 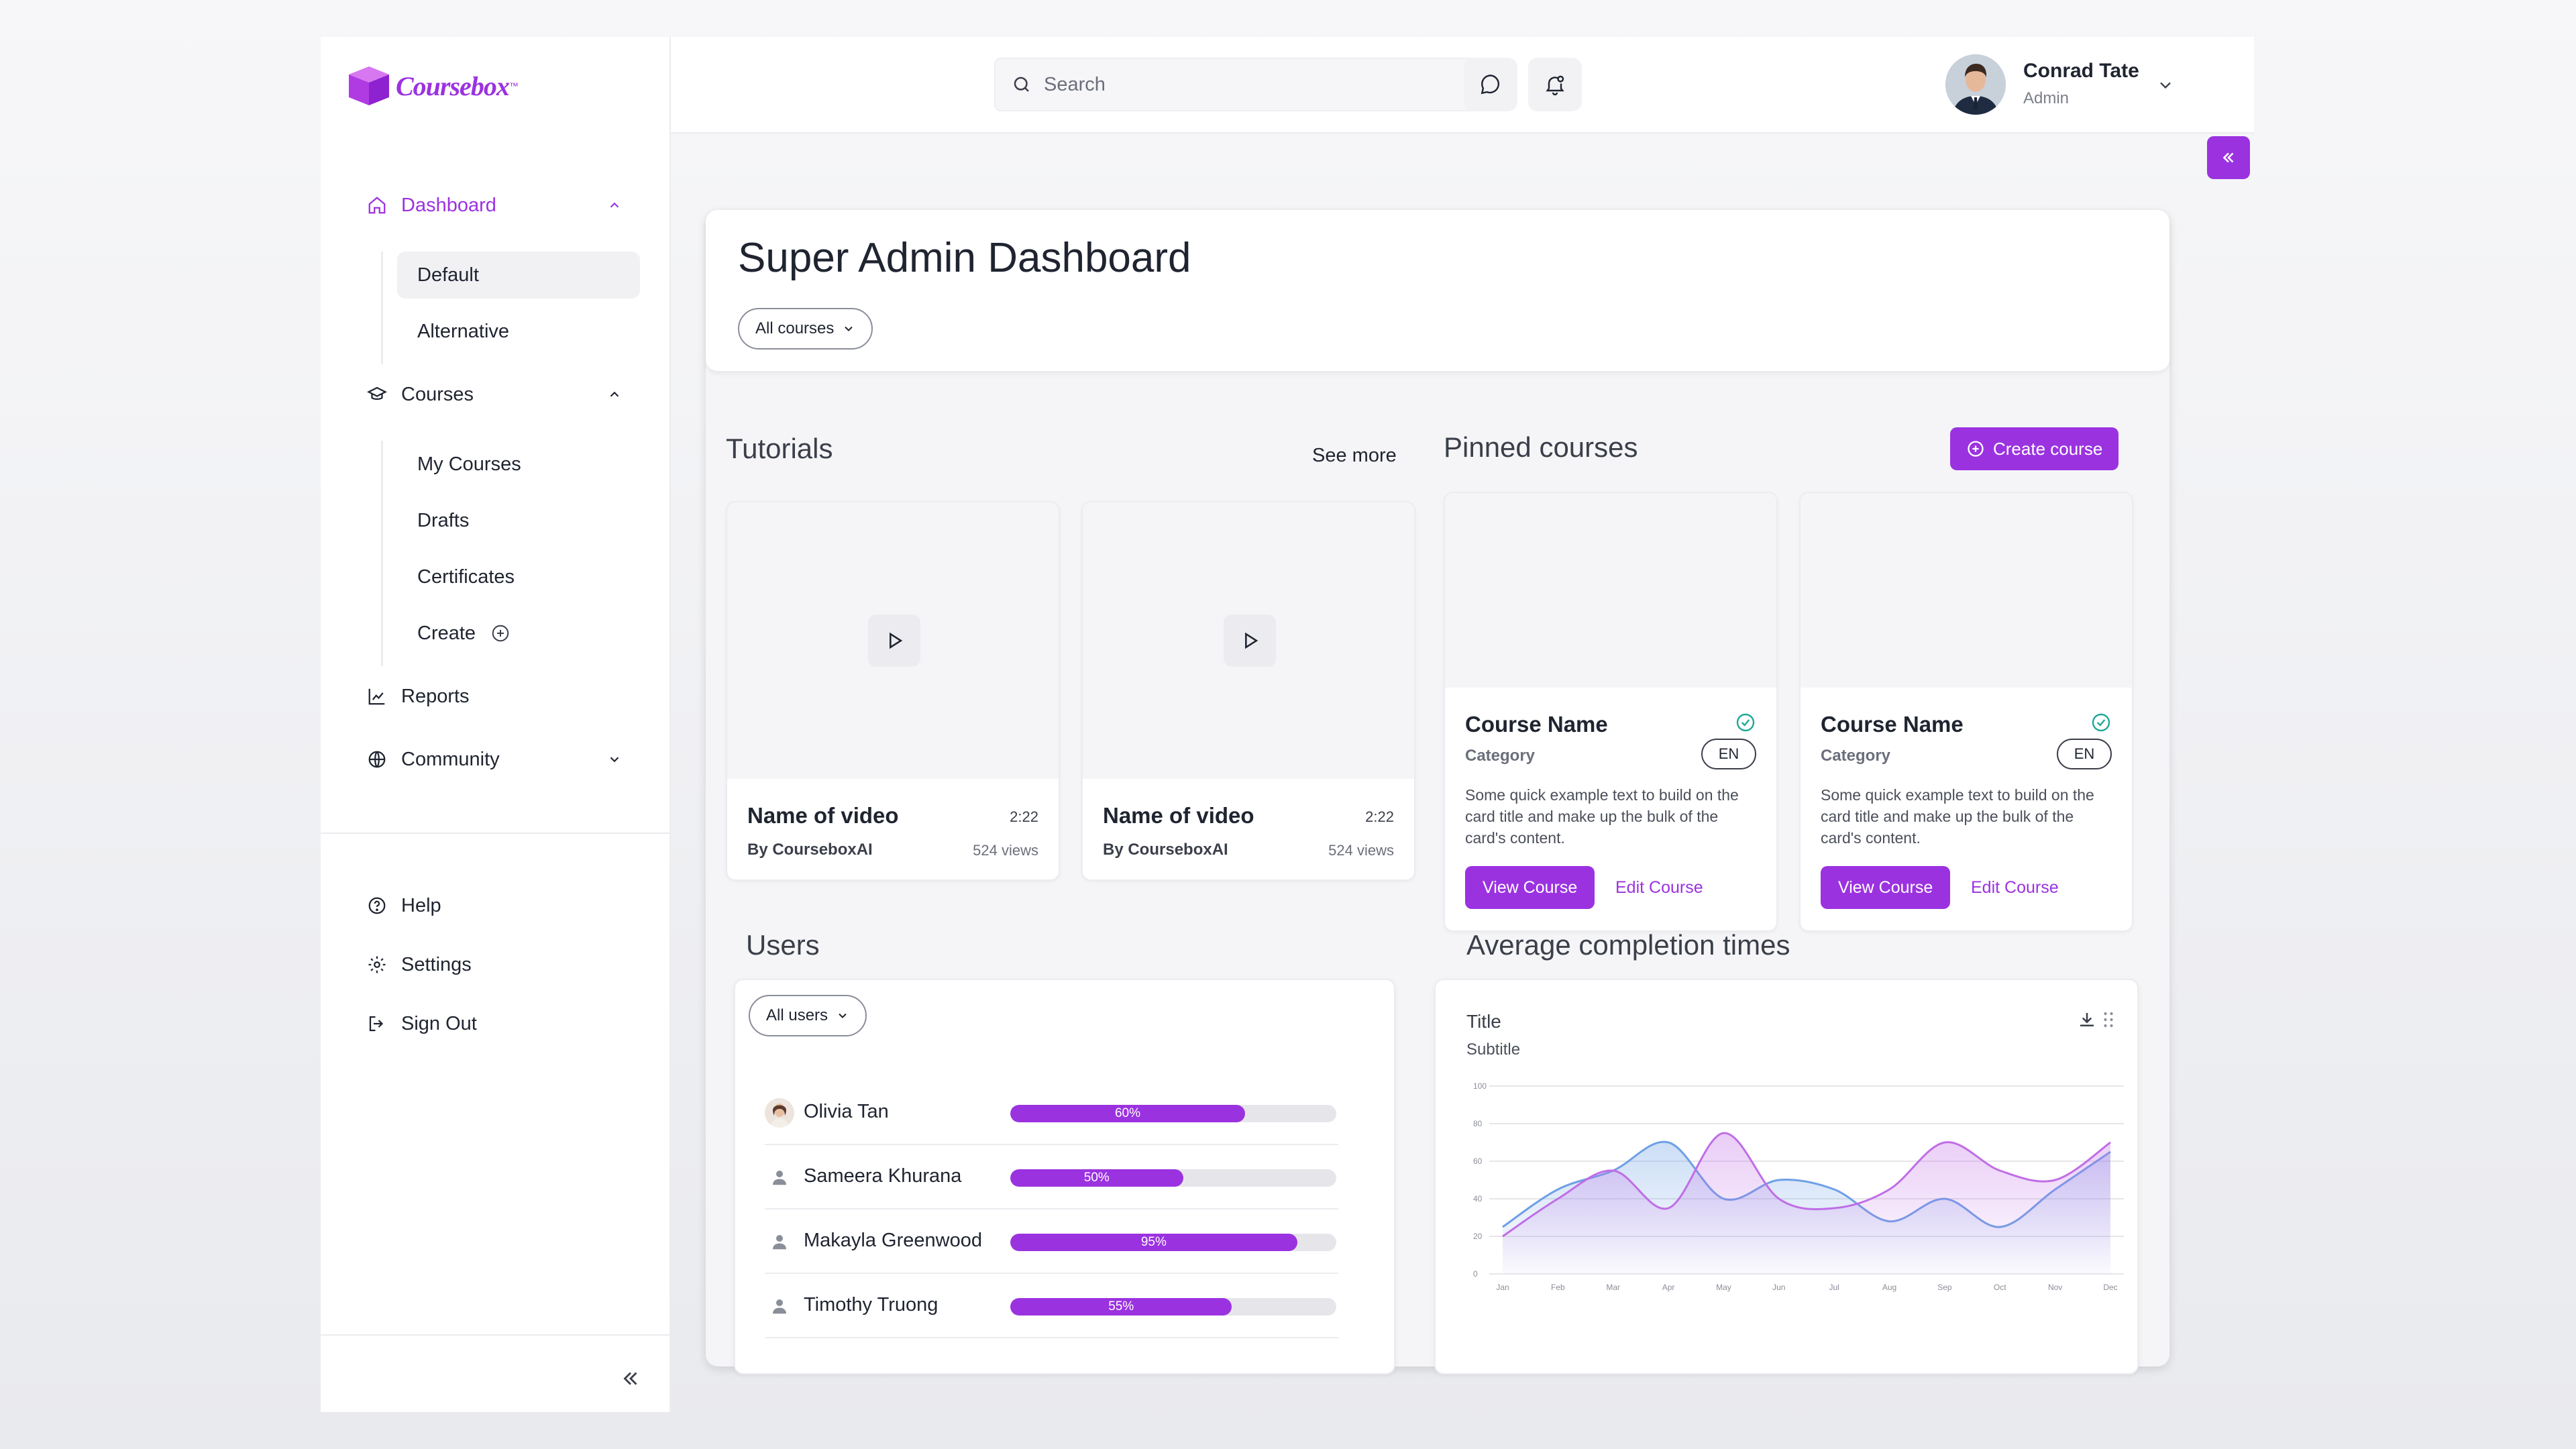 What do you see at coordinates (1121, 1307) in the screenshot?
I see `progress-fill: 55%` at bounding box center [1121, 1307].